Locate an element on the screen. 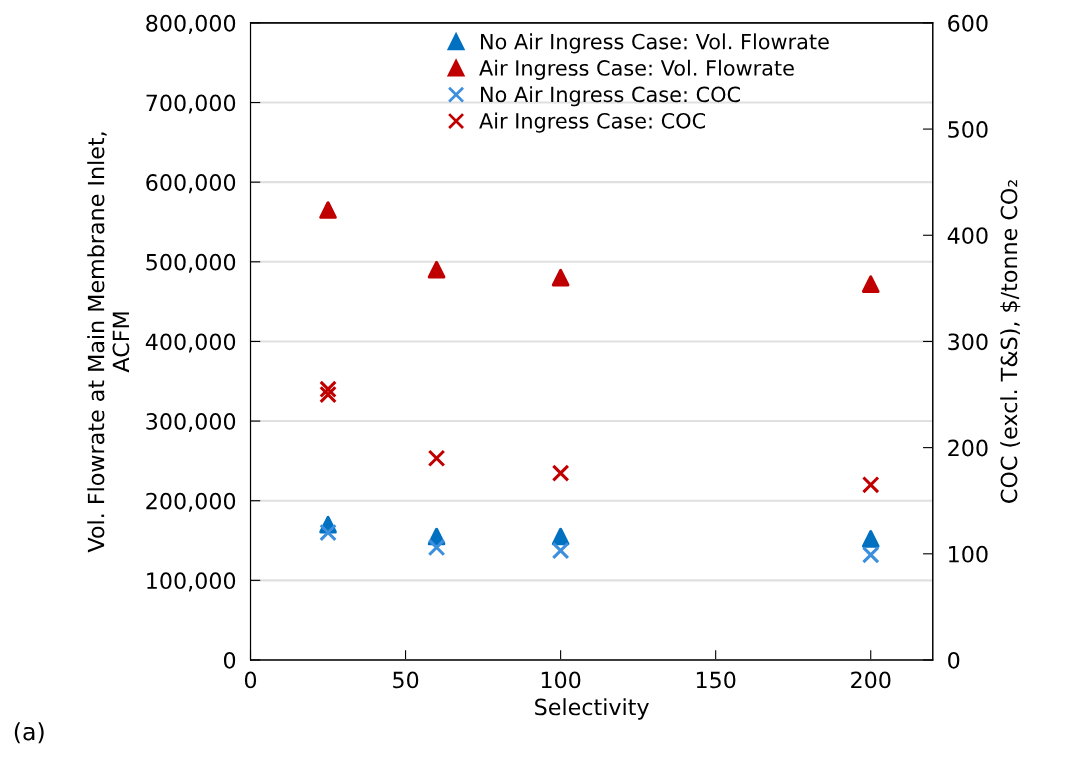 This screenshot has height=763, width=1066. y-tick-label: 500,000 is located at coordinates (191, 263).